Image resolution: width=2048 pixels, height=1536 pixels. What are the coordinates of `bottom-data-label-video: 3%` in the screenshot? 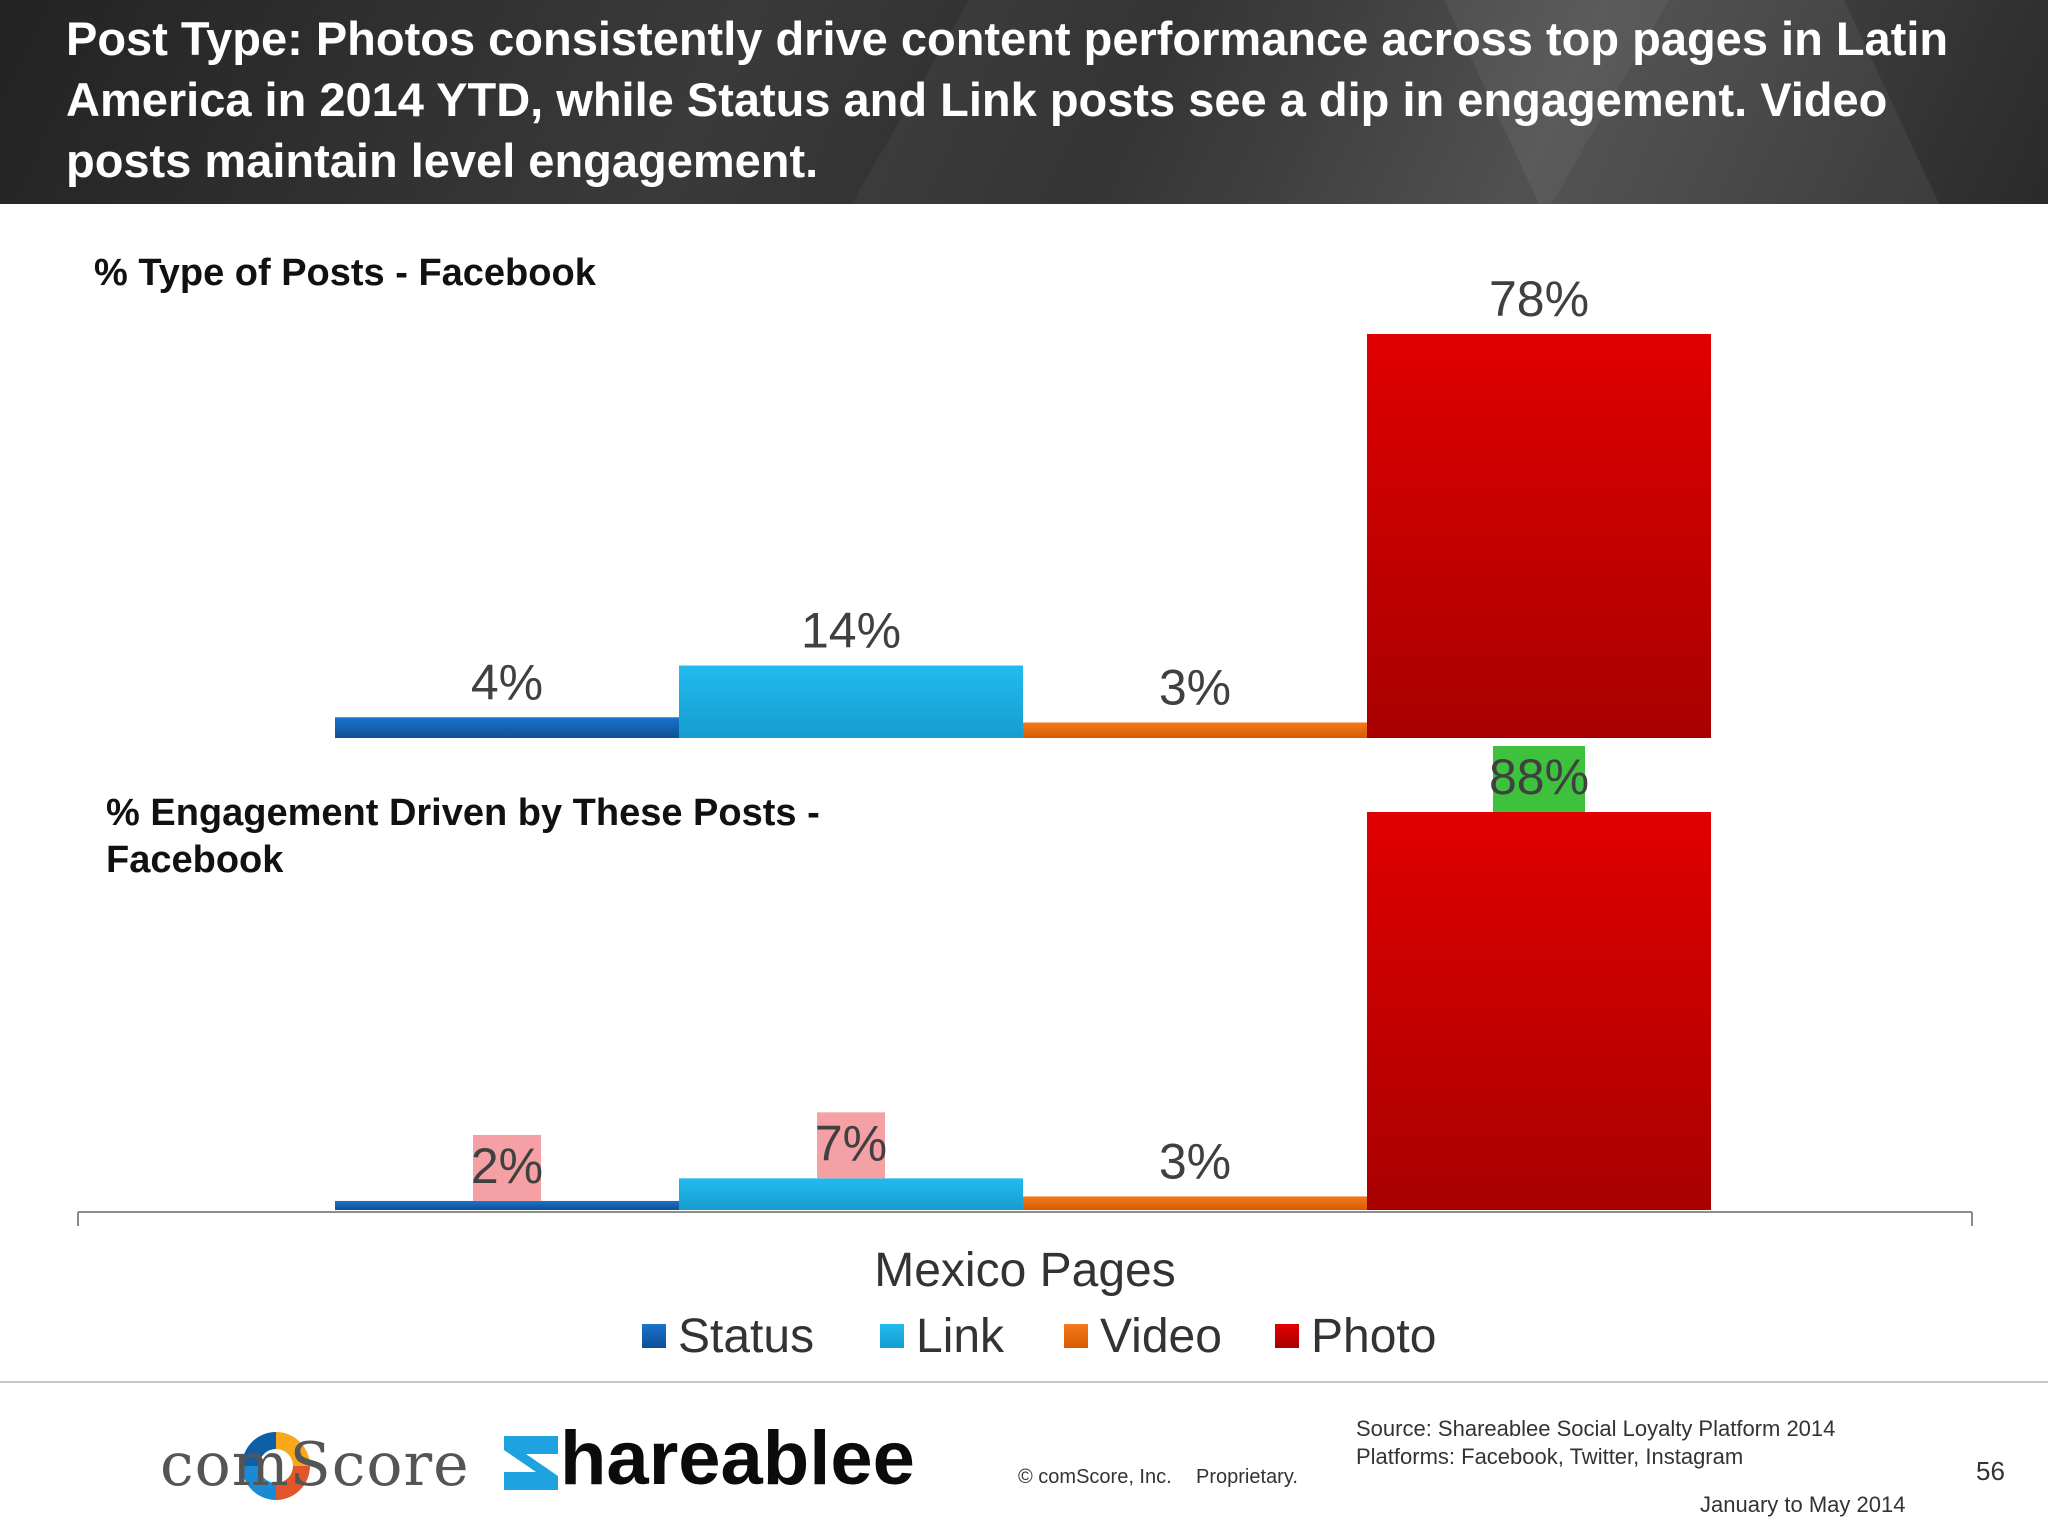 It's located at (1195, 1161).